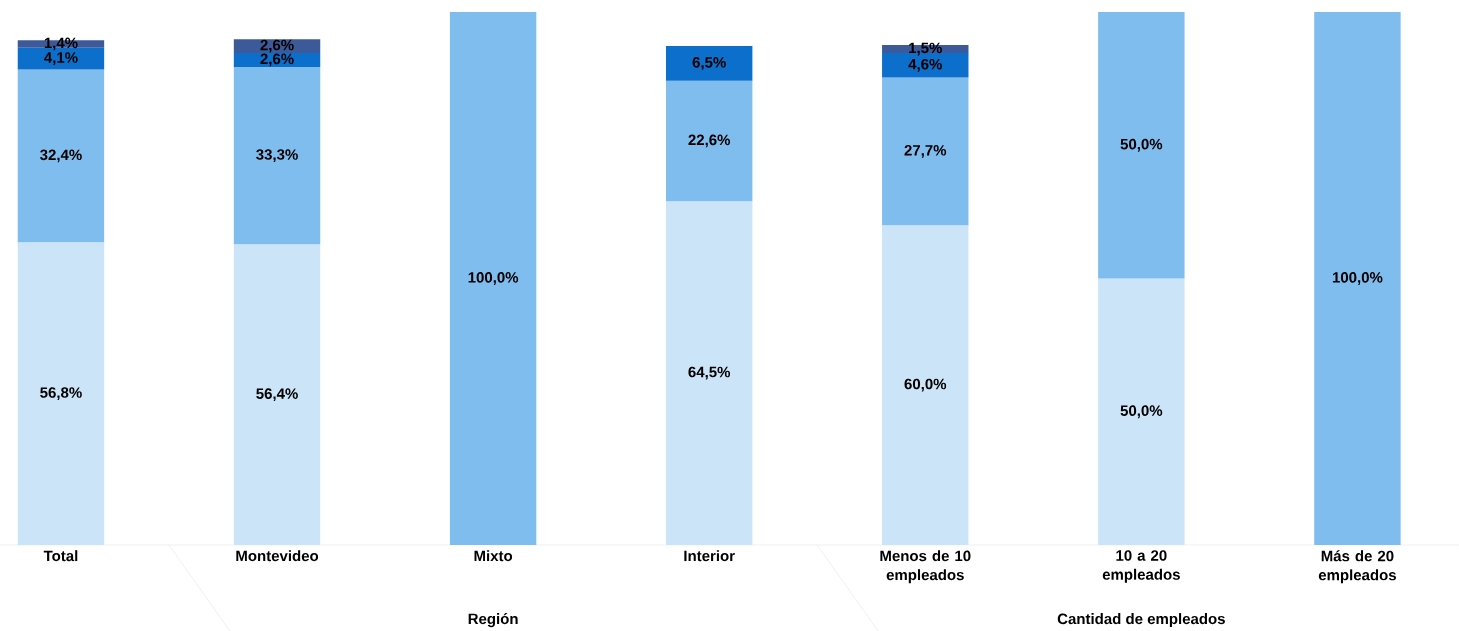  Describe the element at coordinates (925, 567) in the screenshot. I see `x-tick-label: Menos de 10 empleados` at that location.